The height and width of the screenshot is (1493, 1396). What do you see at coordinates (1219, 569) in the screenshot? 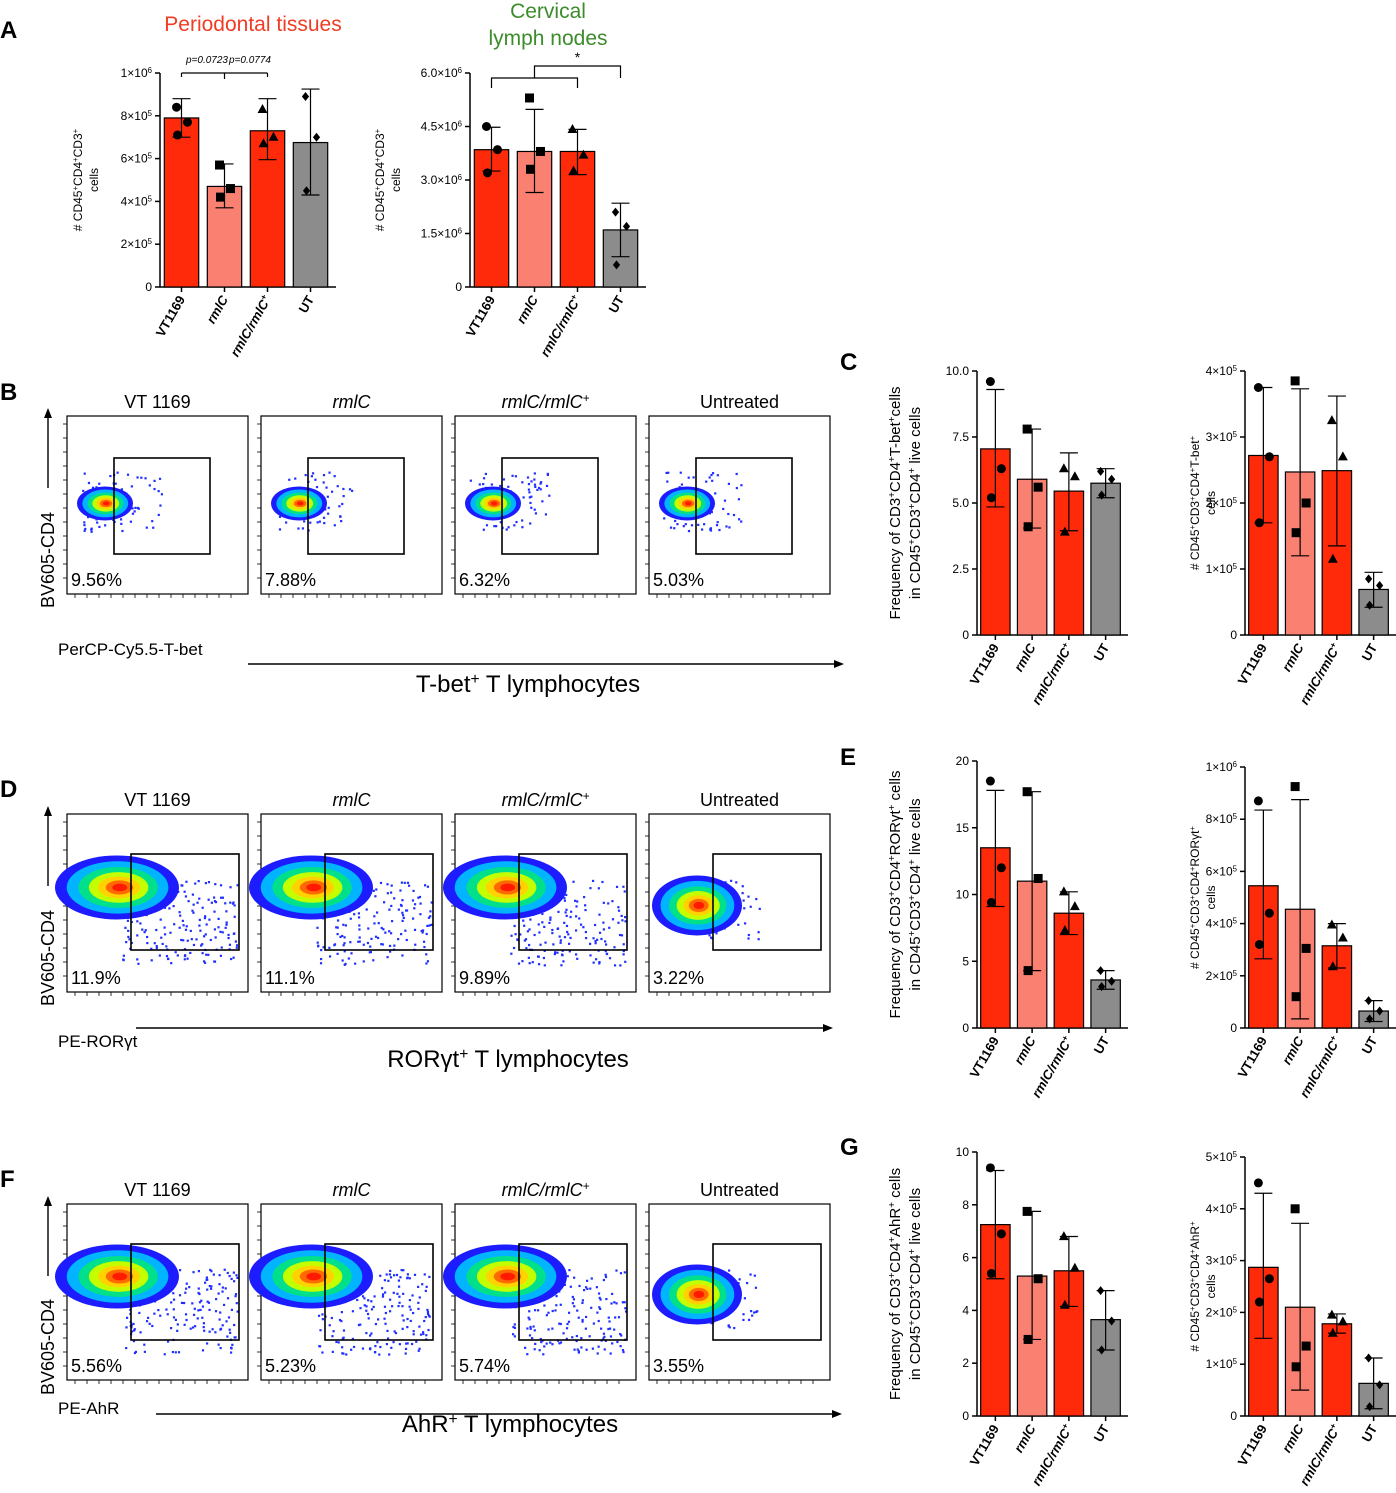
I see `label-part: 1×10` at bounding box center [1219, 569].